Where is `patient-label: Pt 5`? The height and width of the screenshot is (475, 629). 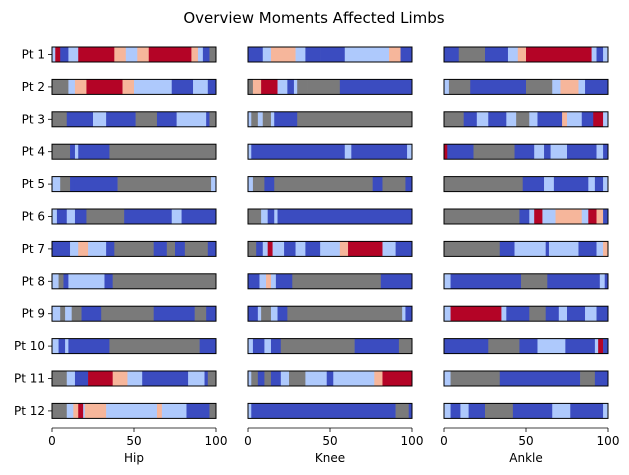
patient-label: Pt 5 is located at coordinates (33, 184).